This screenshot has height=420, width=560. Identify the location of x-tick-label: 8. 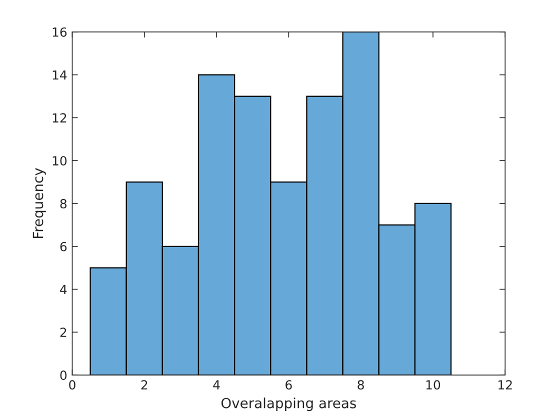
(361, 385).